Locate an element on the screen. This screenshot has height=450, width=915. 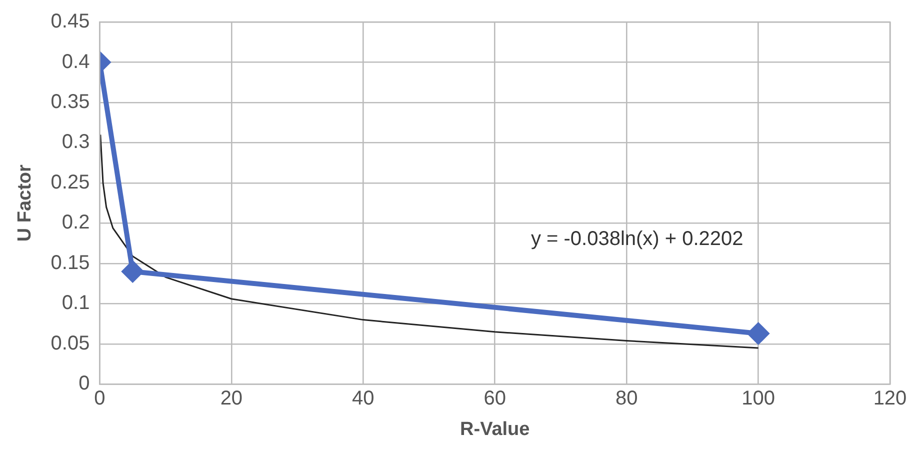
y-axis-title: U Factor is located at coordinates (25, 203).